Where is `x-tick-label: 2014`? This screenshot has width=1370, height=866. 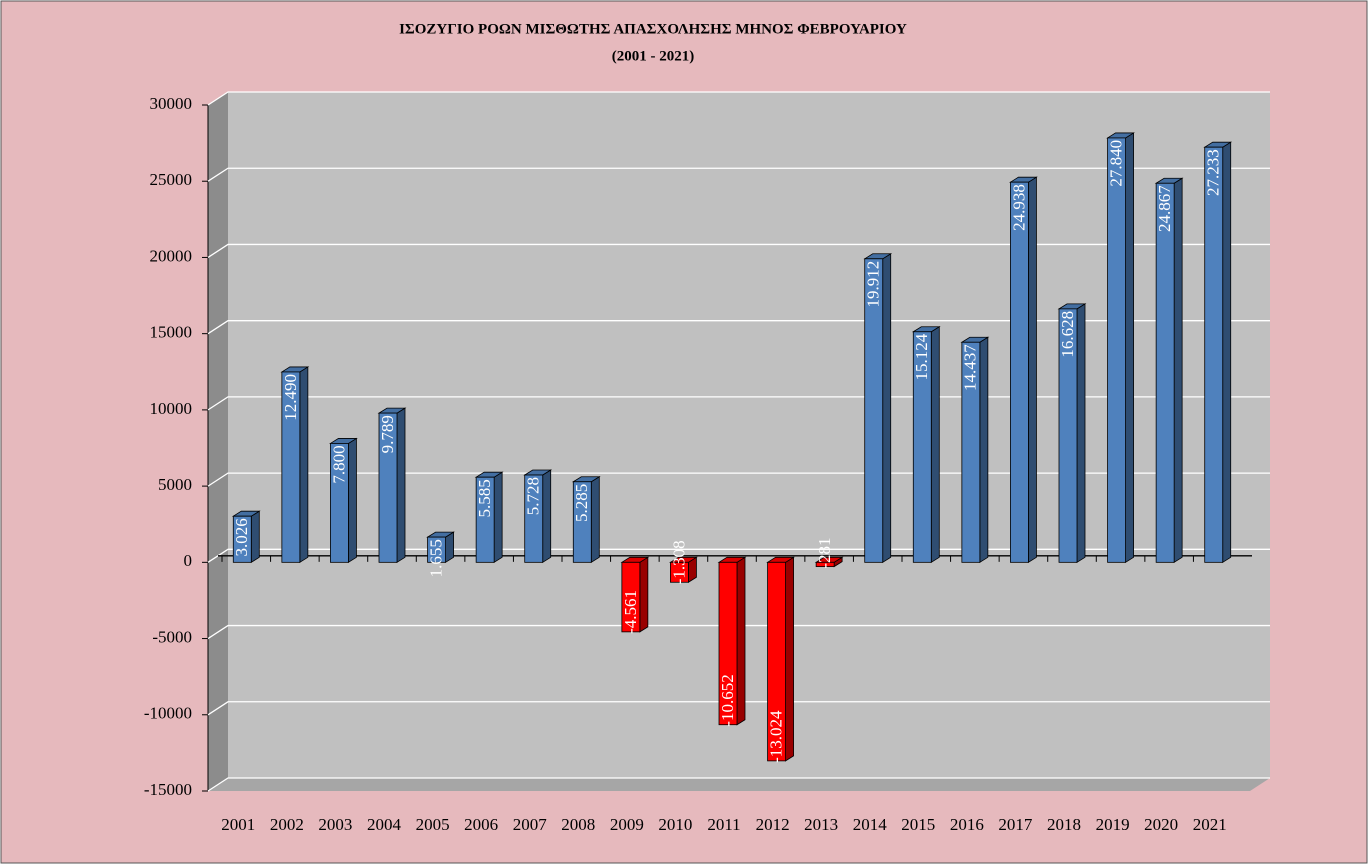
x-tick-label: 2014 is located at coordinates (870, 824).